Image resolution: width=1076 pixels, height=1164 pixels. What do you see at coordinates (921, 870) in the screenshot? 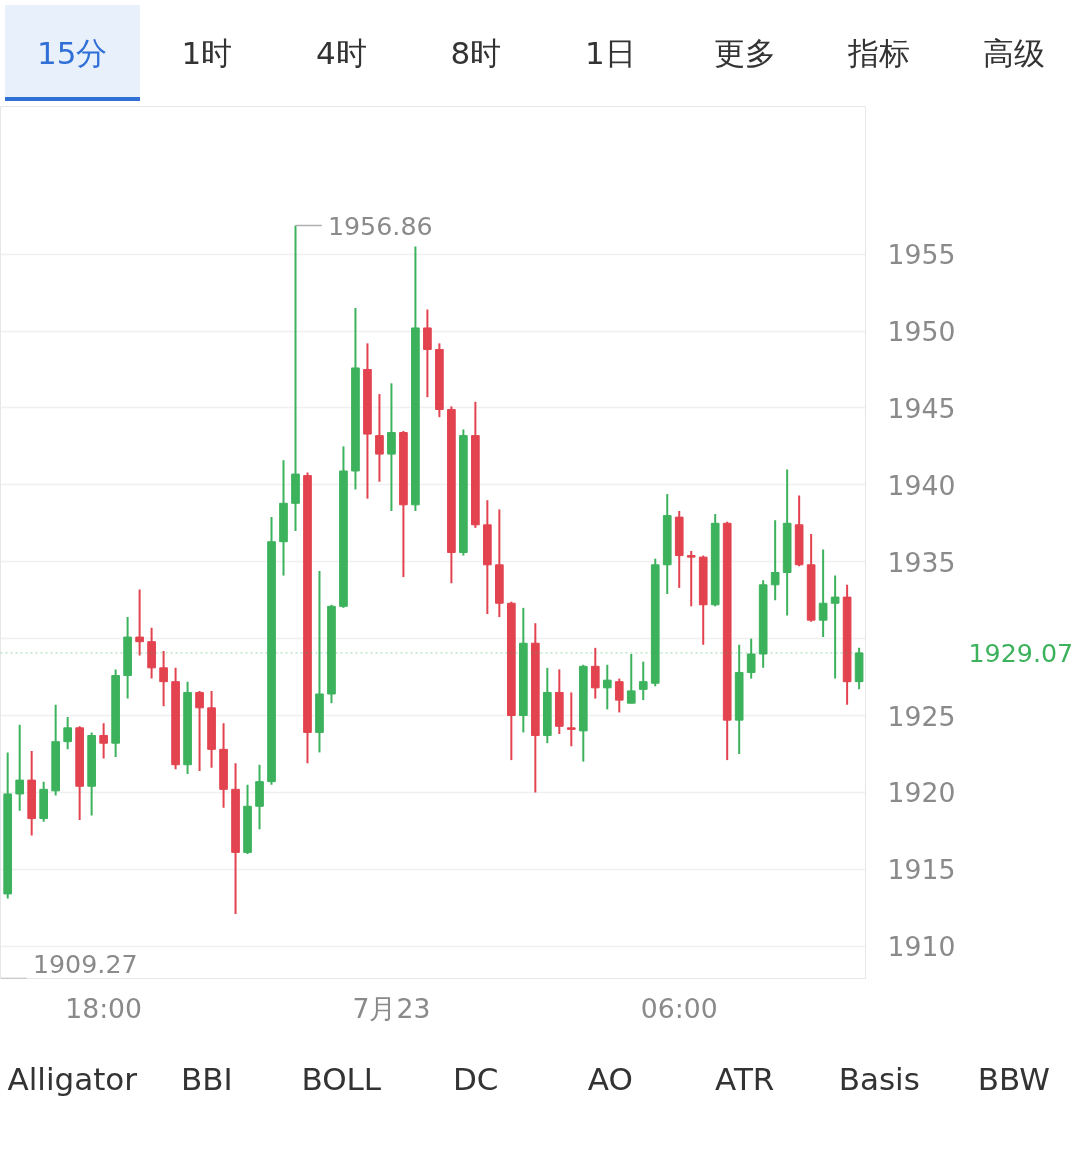
I see `y-tick-label: 1915` at bounding box center [921, 870].